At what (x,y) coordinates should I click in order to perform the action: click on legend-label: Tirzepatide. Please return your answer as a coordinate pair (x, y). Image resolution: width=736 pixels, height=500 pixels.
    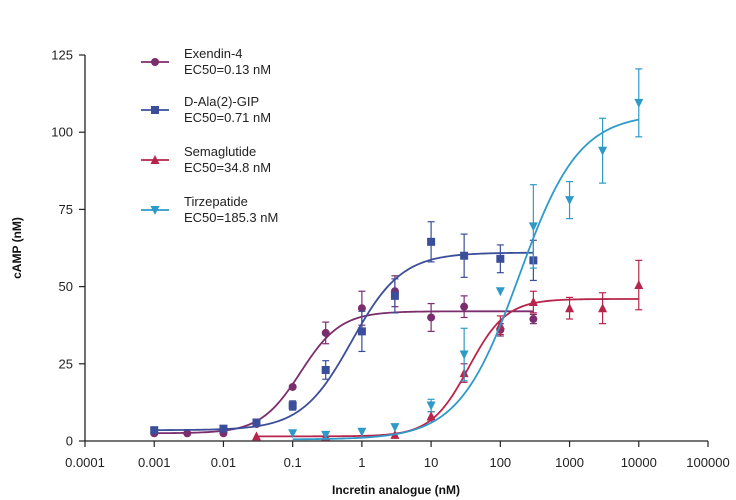
    Looking at the image, I should click on (216, 201).